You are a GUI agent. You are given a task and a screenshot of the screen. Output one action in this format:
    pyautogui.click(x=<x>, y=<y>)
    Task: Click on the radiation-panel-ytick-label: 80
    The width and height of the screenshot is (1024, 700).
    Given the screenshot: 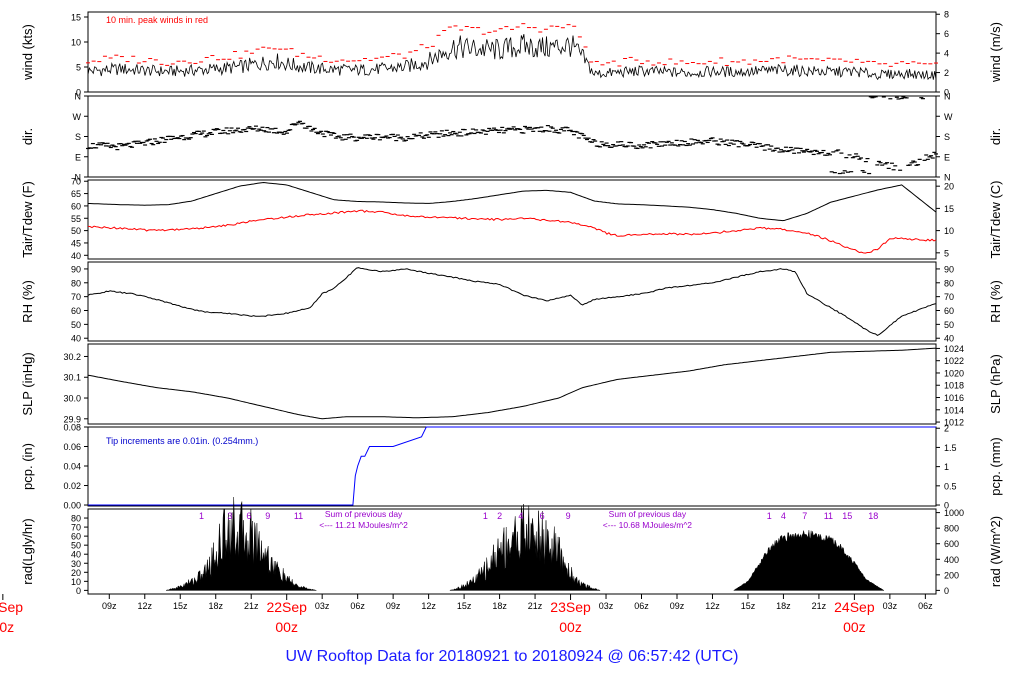 What is the action you would take?
    pyautogui.click(x=76, y=519)
    